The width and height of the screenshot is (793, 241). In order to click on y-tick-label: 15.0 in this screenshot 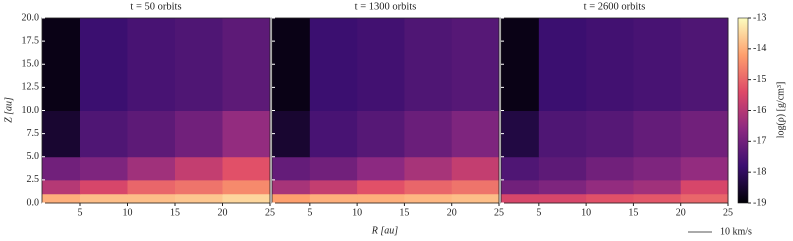, I will do `click(31, 64)`.